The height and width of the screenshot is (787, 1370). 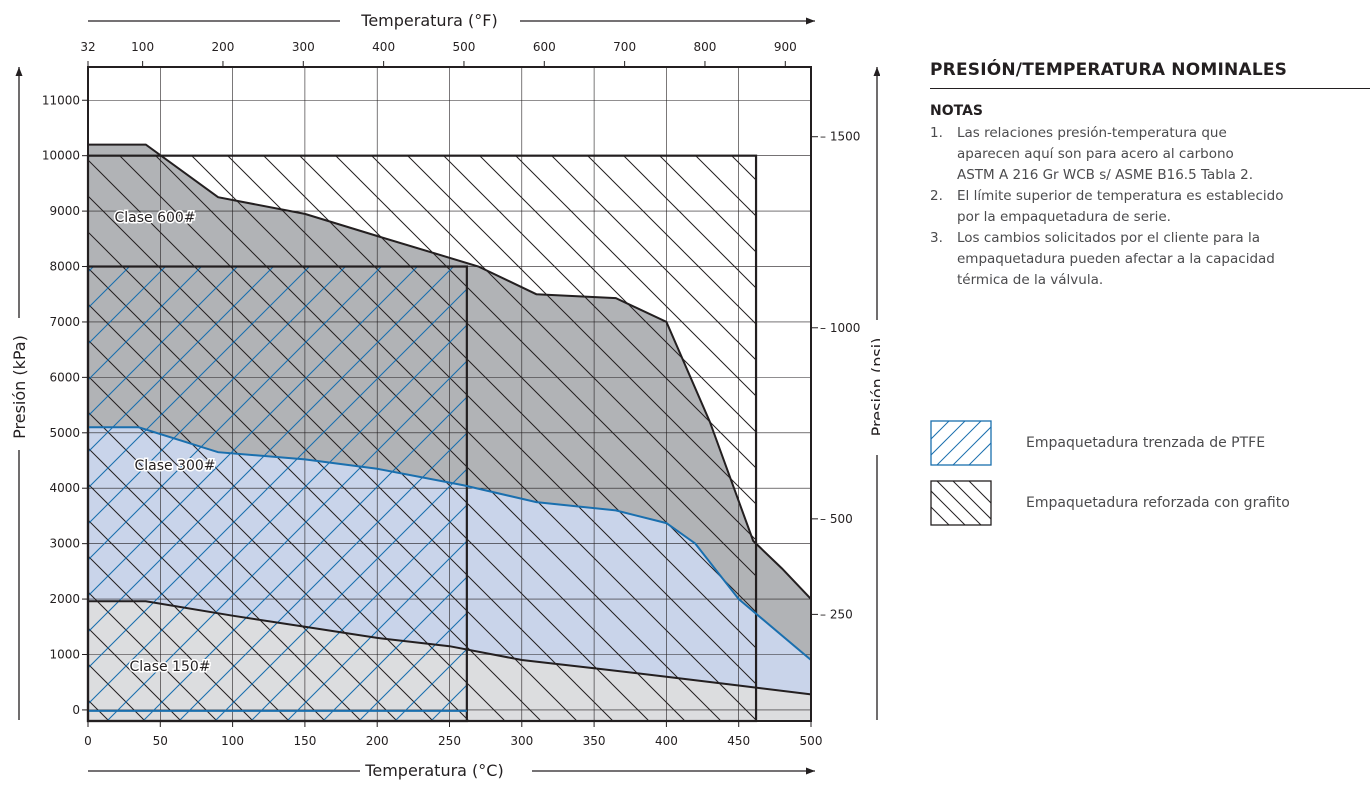 I want to click on tick-label-y-left: 4000, so click(x=64, y=488).